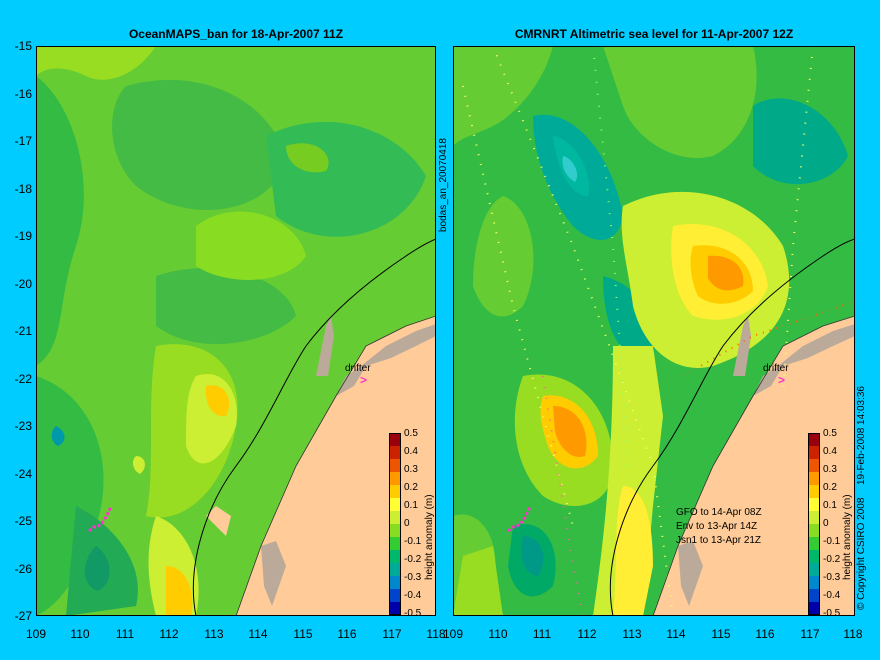 The image size is (880, 660). I want to click on right-cb-tick: 0.4, so click(830, 451).